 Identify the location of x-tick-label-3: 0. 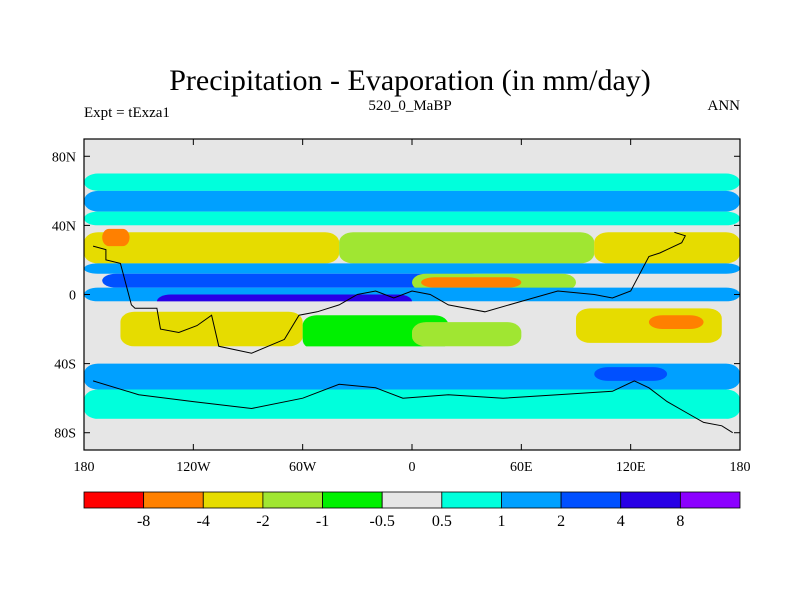
(412, 467).